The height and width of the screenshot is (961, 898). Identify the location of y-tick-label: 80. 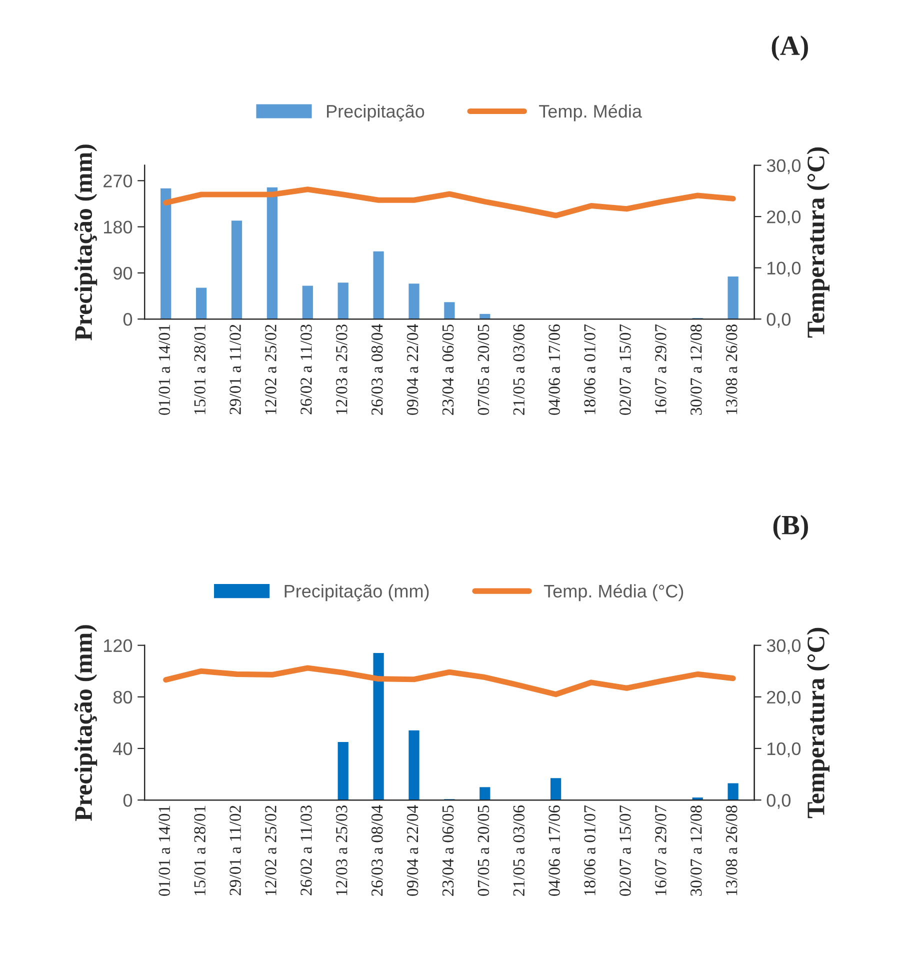
(122, 697).